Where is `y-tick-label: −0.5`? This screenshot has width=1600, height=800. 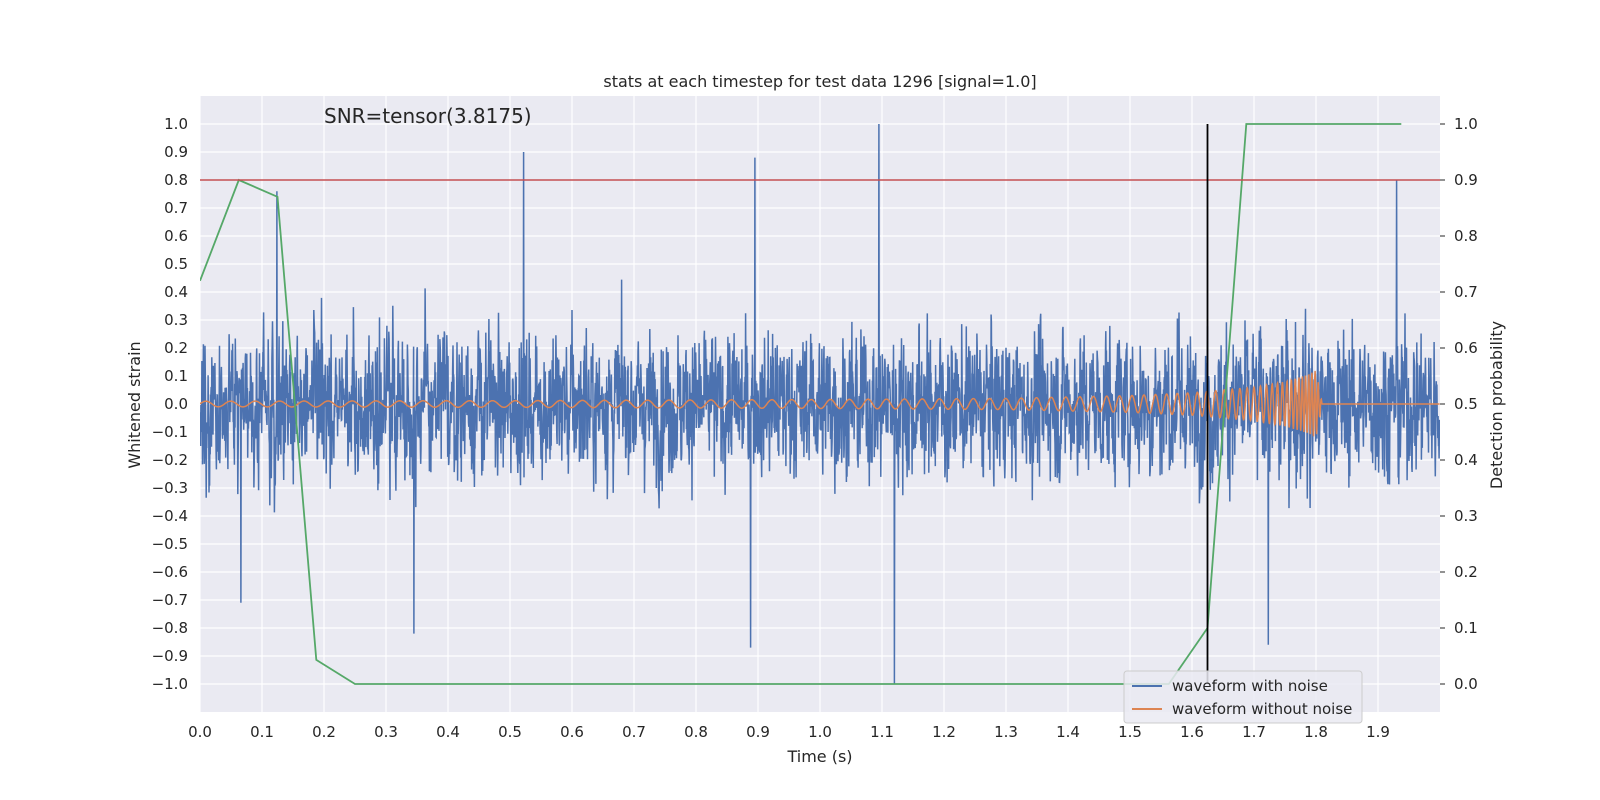 y-tick-label: −0.5 is located at coordinates (170, 544).